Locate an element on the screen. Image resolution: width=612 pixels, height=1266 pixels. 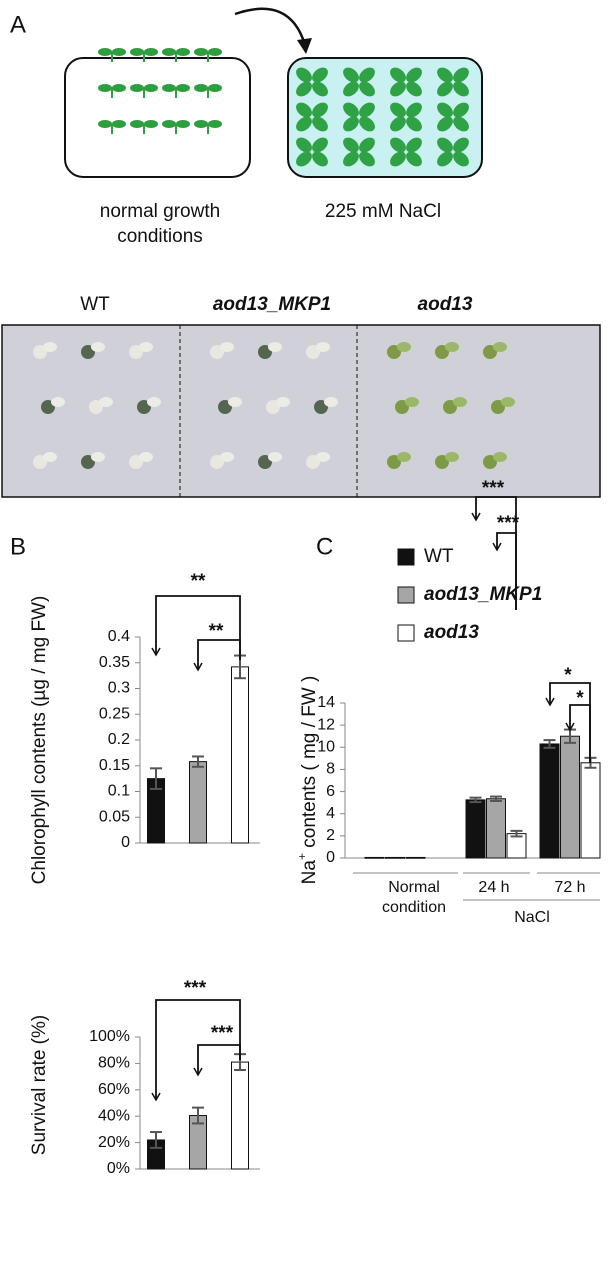
legend-label: aod13_MKP1 is located at coordinates (483, 594).